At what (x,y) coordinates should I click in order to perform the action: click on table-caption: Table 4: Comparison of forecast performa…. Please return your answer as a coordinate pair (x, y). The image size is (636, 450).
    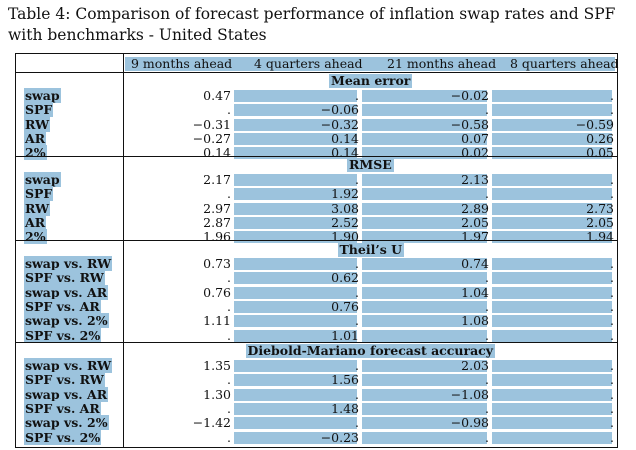
    Looking at the image, I should click on (312, 24).